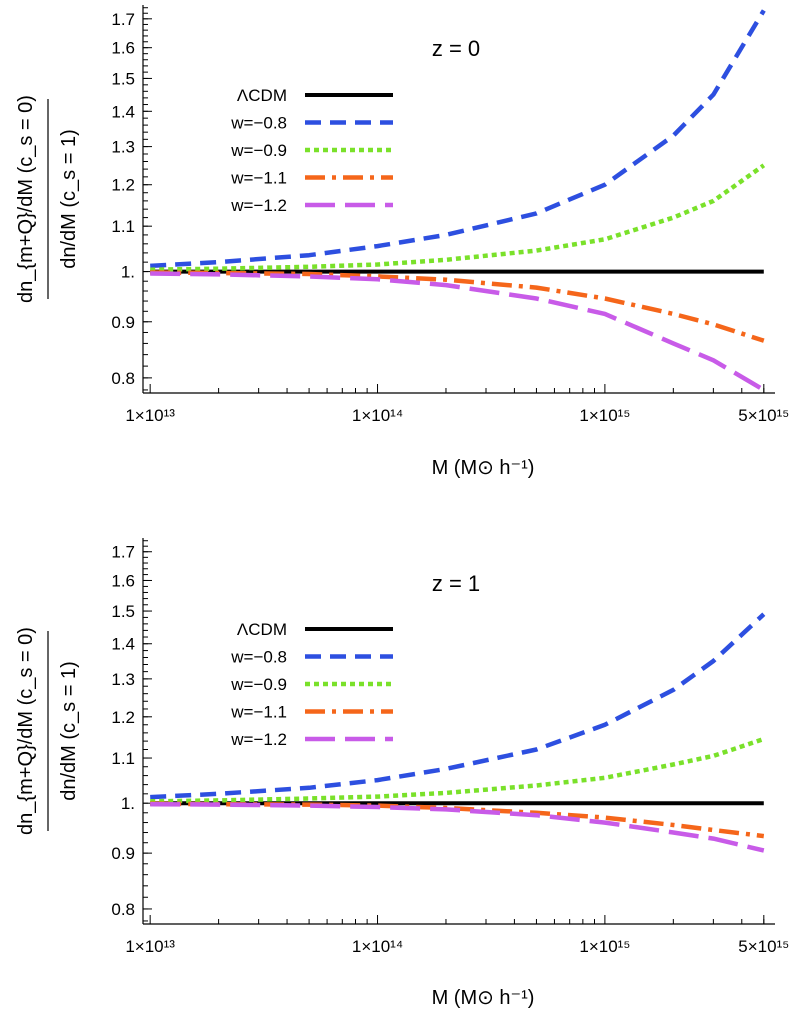 The image size is (800, 1013). I want to click on panel-label: z = 0, so click(456, 48).